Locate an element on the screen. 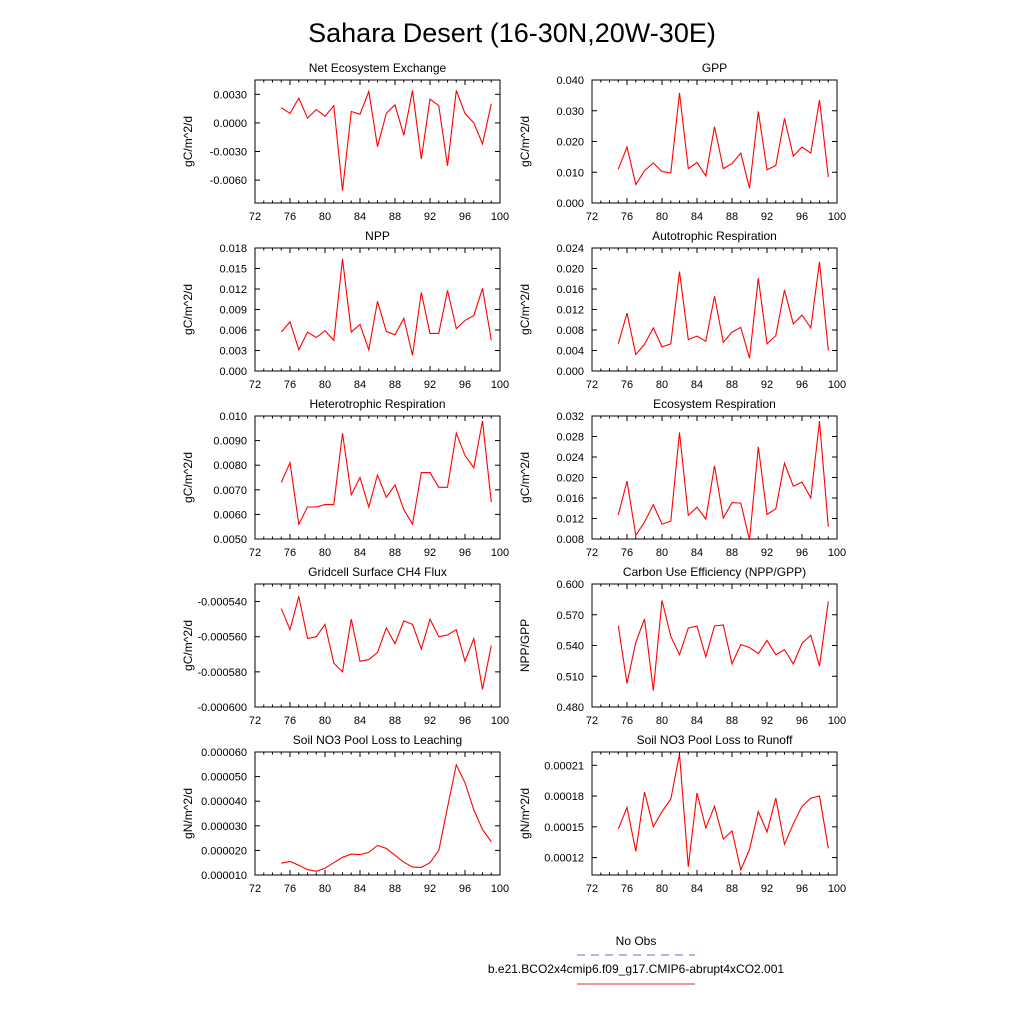  y-axis-label: gN/m^2/d is located at coordinates (525, 813).